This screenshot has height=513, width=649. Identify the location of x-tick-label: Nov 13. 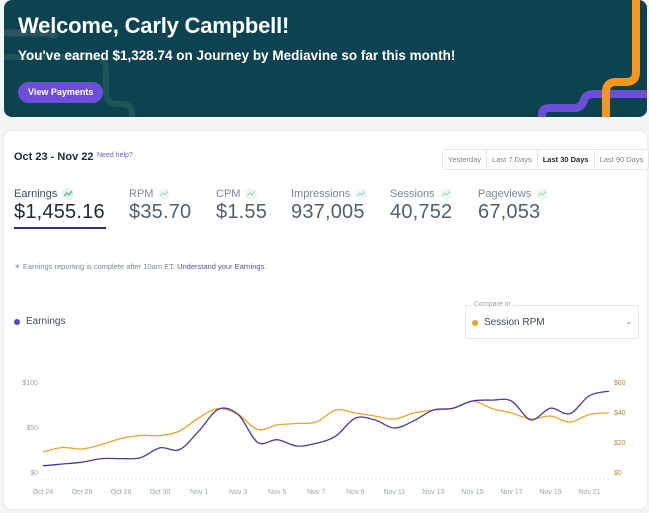
(433, 492).